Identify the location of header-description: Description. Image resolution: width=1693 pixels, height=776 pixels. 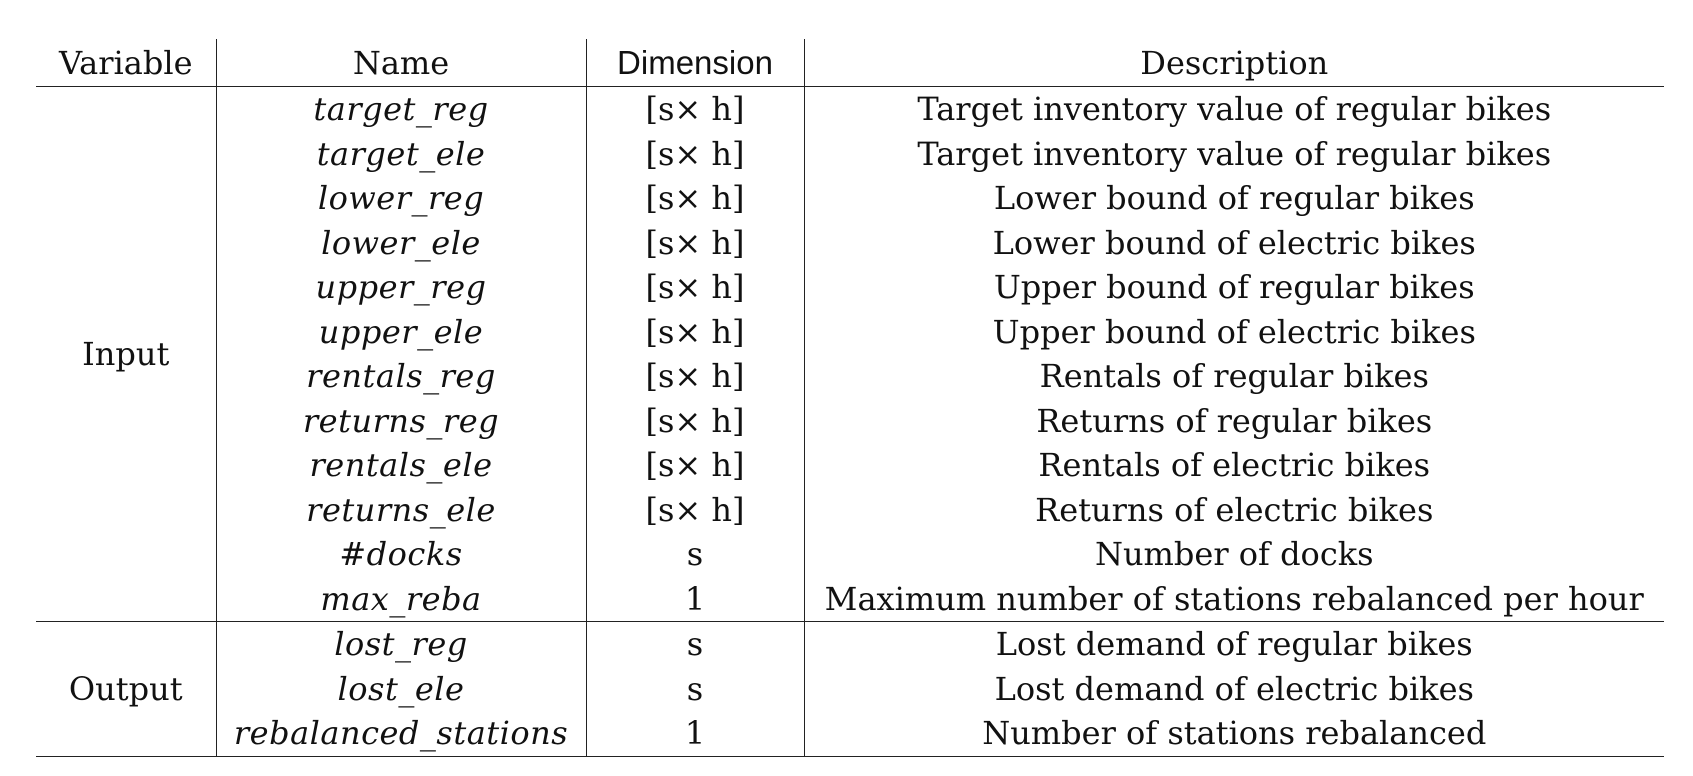
(1233, 63).